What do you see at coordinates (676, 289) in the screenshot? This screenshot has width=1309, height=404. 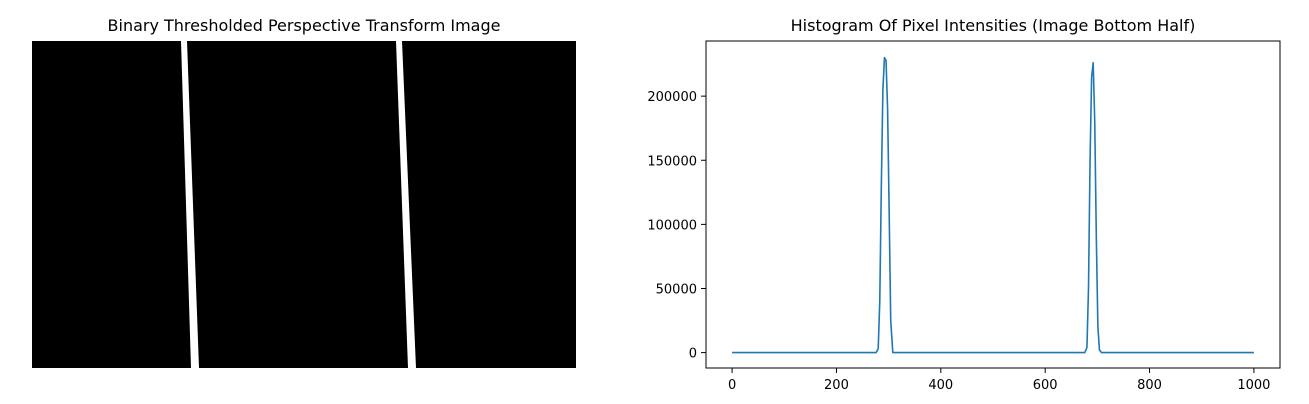 I see `y-tick-label: 50000` at bounding box center [676, 289].